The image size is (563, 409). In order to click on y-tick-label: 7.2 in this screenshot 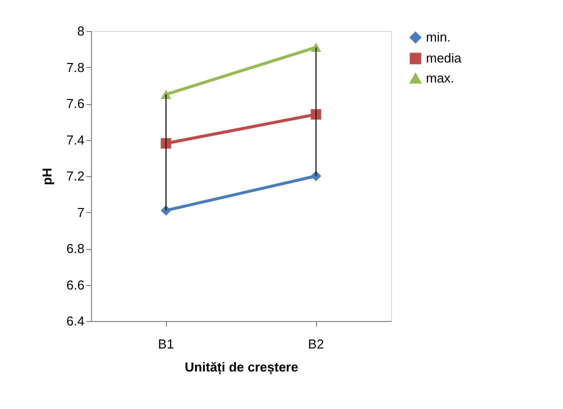, I will do `click(75, 176)`.